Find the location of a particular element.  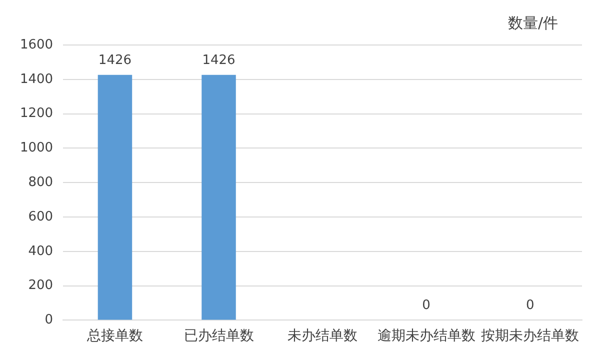

y-tick-label: 1600 is located at coordinates (37, 44).